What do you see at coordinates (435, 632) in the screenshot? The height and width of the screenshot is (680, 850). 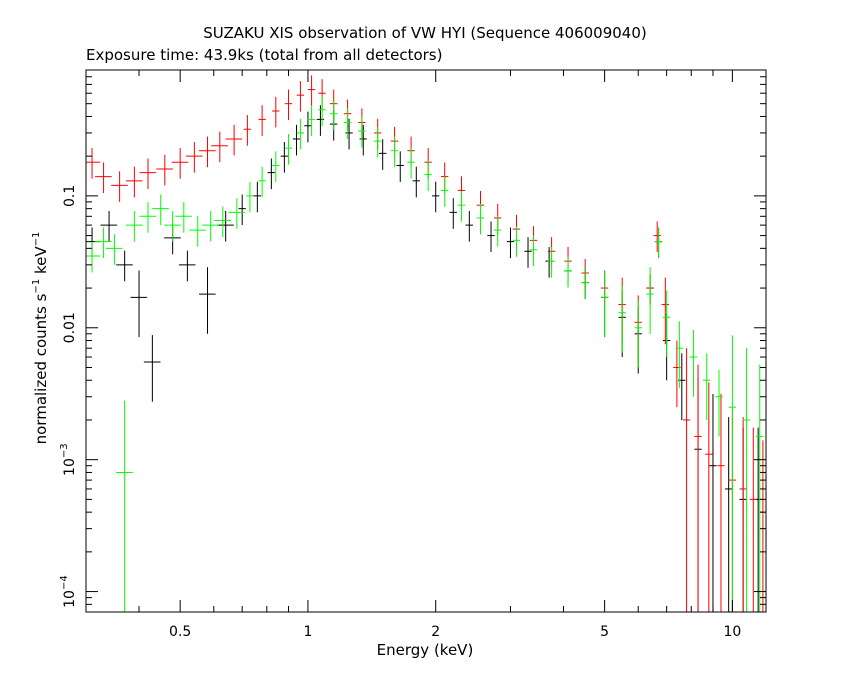 I see `x-tick-label: 2` at bounding box center [435, 632].